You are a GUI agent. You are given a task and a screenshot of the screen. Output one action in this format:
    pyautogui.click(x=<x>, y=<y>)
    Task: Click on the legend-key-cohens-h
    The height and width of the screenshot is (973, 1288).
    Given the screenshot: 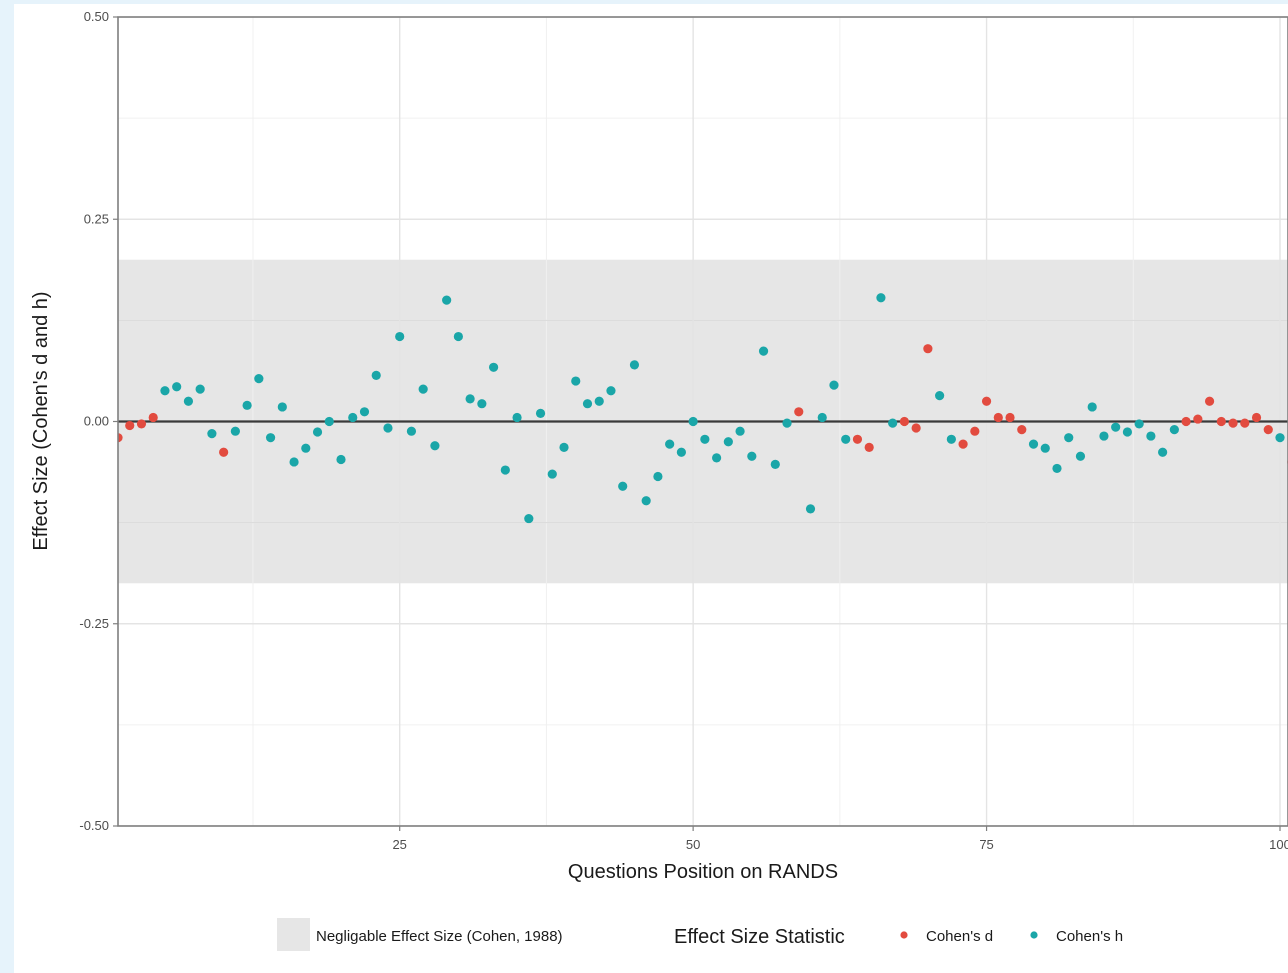 What is the action you would take?
    pyautogui.click(x=1034, y=935)
    